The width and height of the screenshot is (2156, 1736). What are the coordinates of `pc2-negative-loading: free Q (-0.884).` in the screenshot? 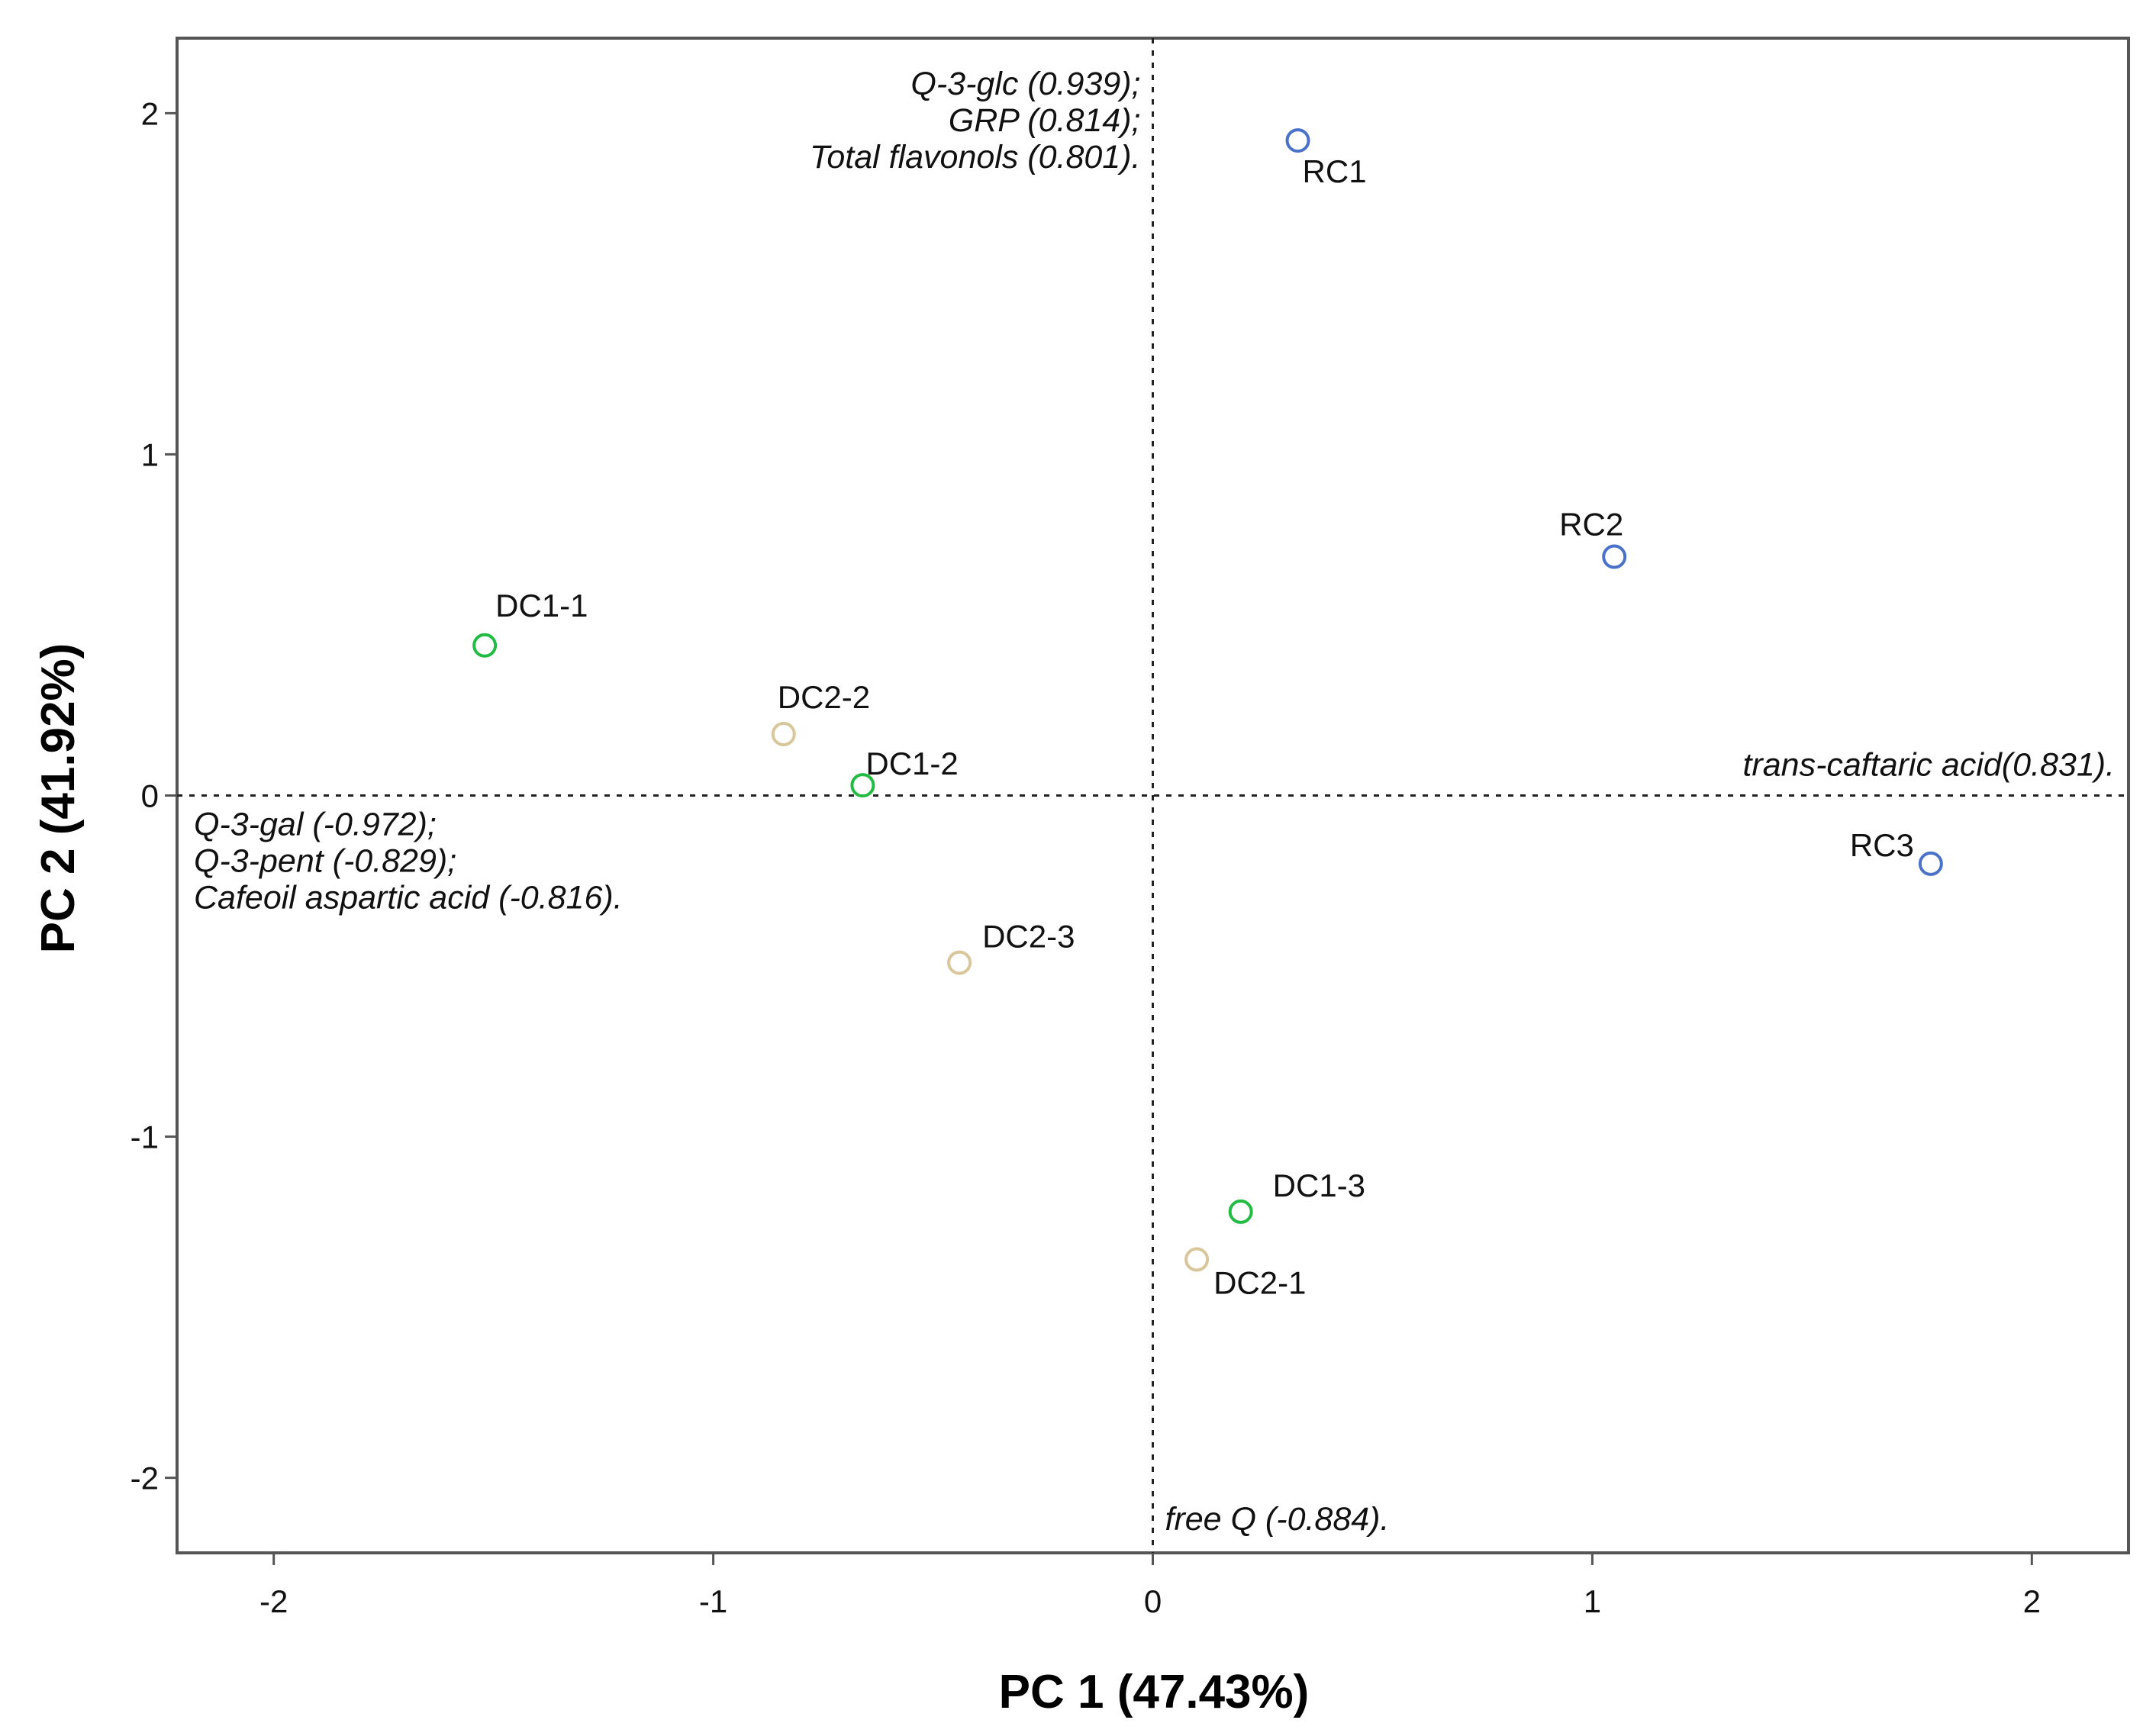 It's located at (1277, 1519).